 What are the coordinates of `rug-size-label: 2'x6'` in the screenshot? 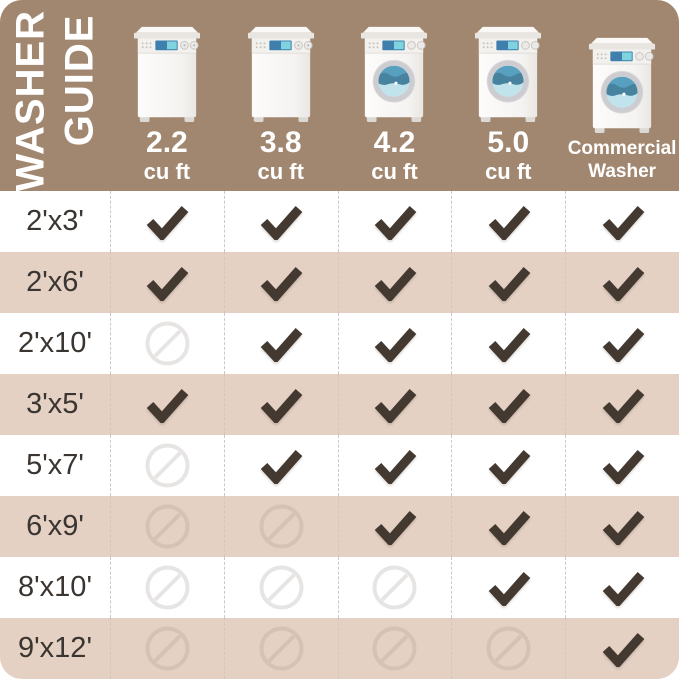 It's located at (55, 282).